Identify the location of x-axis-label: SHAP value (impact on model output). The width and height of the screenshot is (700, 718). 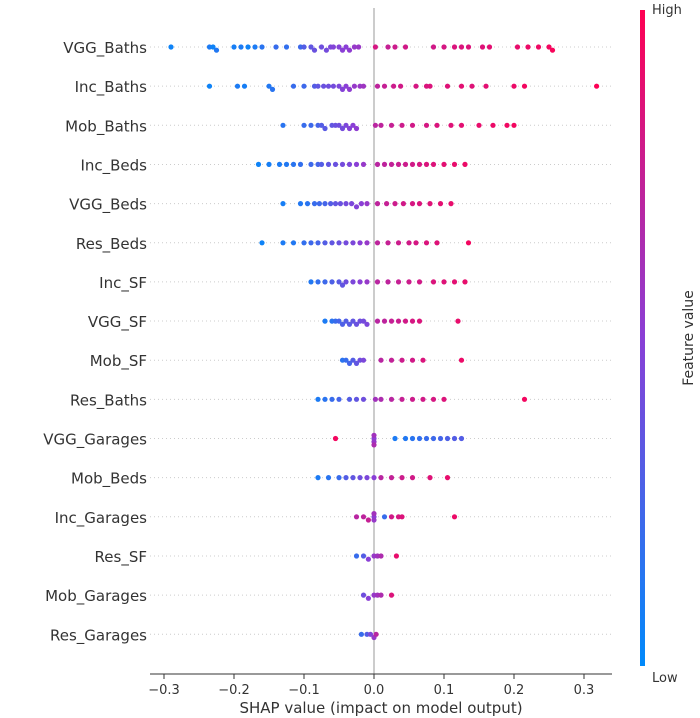
(380, 708).